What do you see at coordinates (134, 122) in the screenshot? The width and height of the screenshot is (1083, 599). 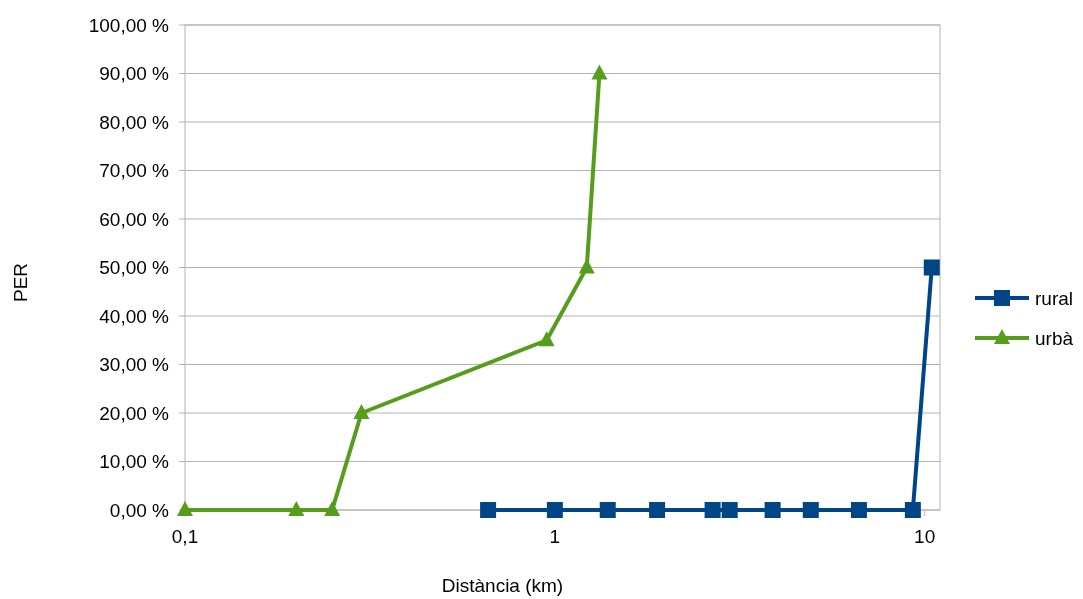 I see `y-tick-label: 80,00 %` at bounding box center [134, 122].